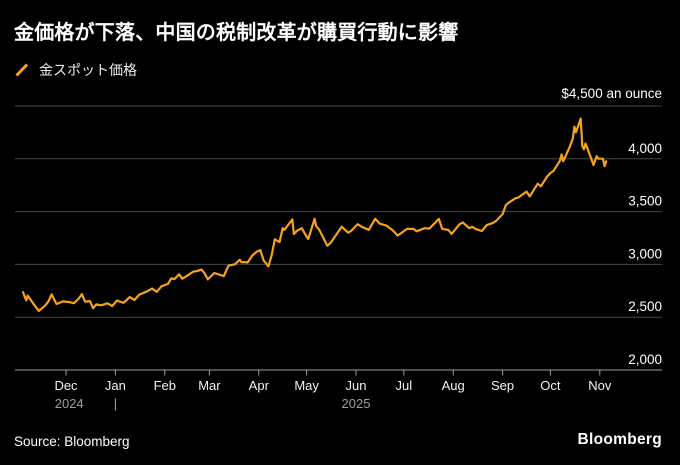 The width and height of the screenshot is (680, 465). Describe the element at coordinates (403, 385) in the screenshot. I see `x-axis-month-label: Jul` at that location.